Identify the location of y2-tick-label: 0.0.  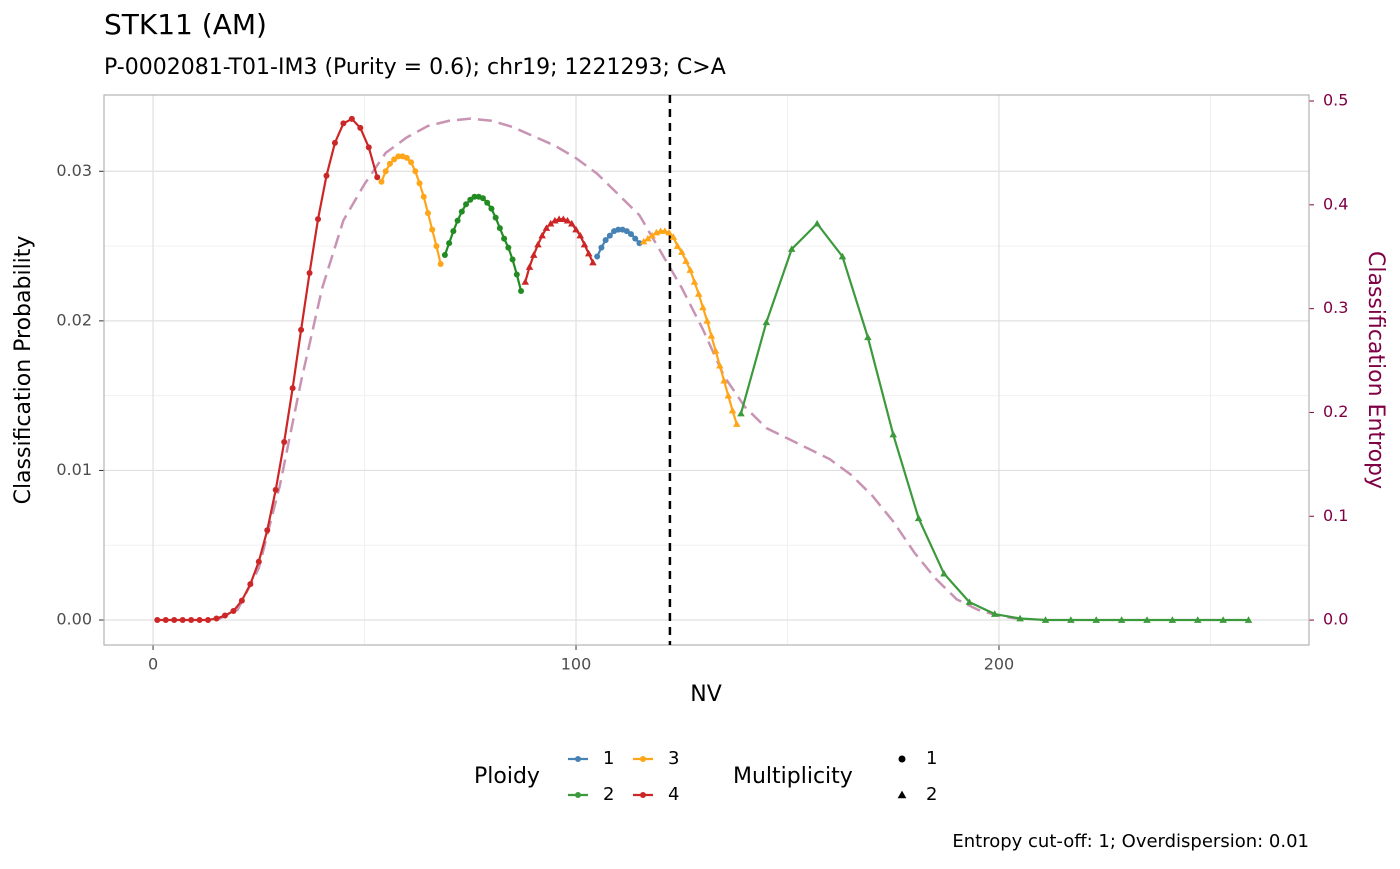
(1335, 619).